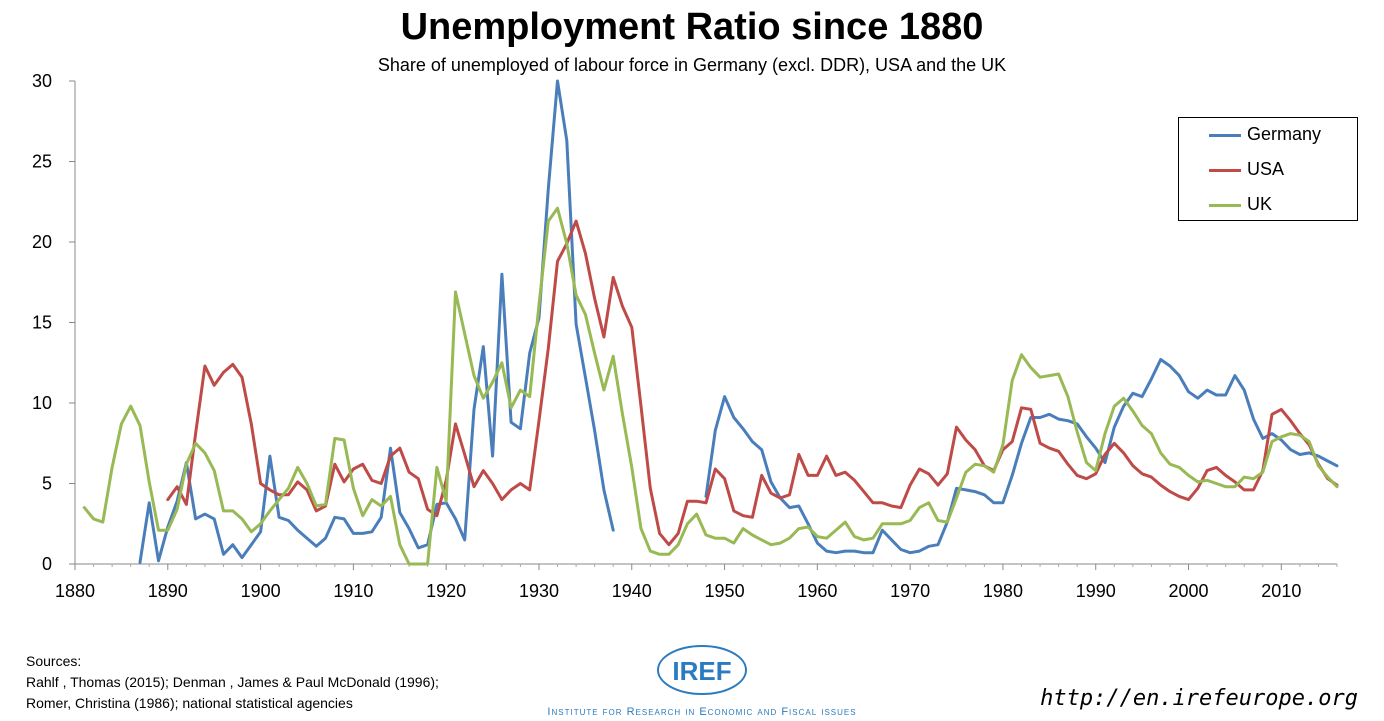 This screenshot has height=721, width=1384. Describe the element at coordinates (42, 403) in the screenshot. I see `y-tick-label: 10` at that location.